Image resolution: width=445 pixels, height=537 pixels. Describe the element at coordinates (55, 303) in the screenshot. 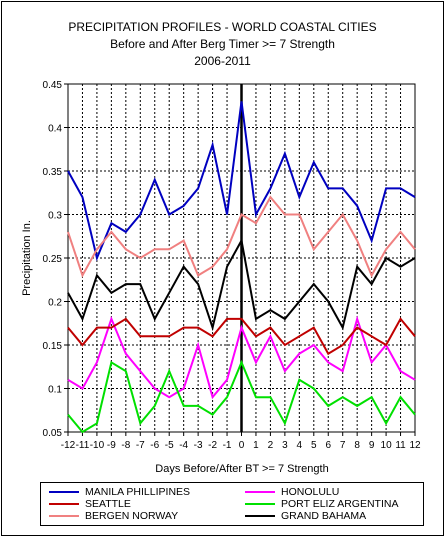

I see `y-tick-label: 0.2` at that location.